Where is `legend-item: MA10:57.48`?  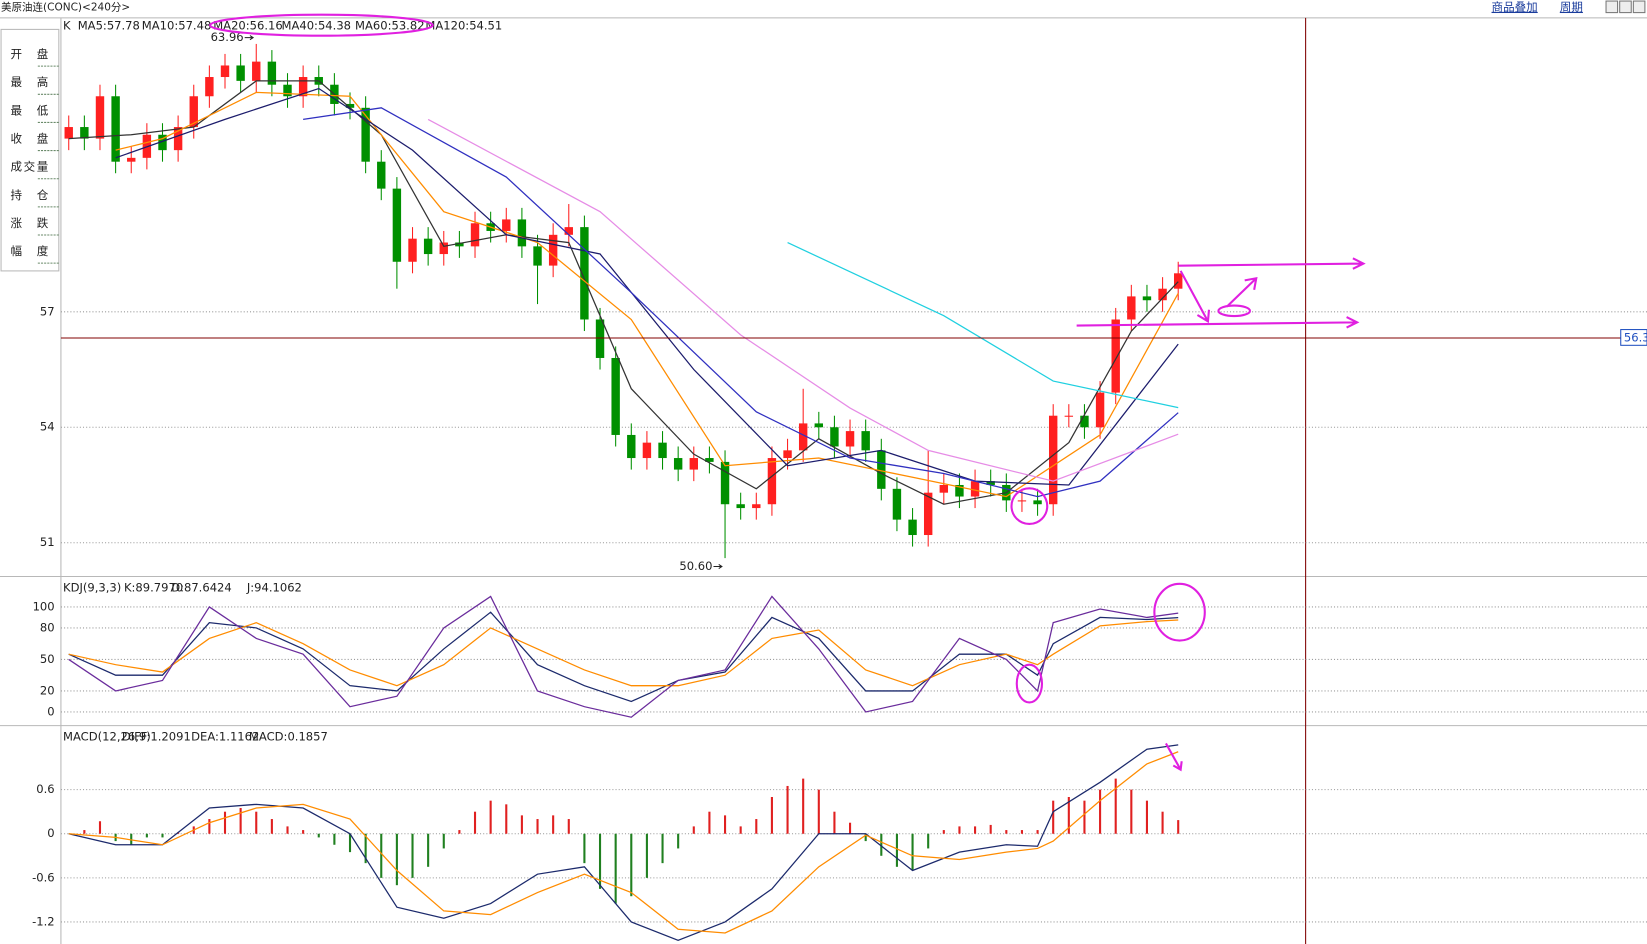 legend-item: MA10:57.48 is located at coordinates (177, 26).